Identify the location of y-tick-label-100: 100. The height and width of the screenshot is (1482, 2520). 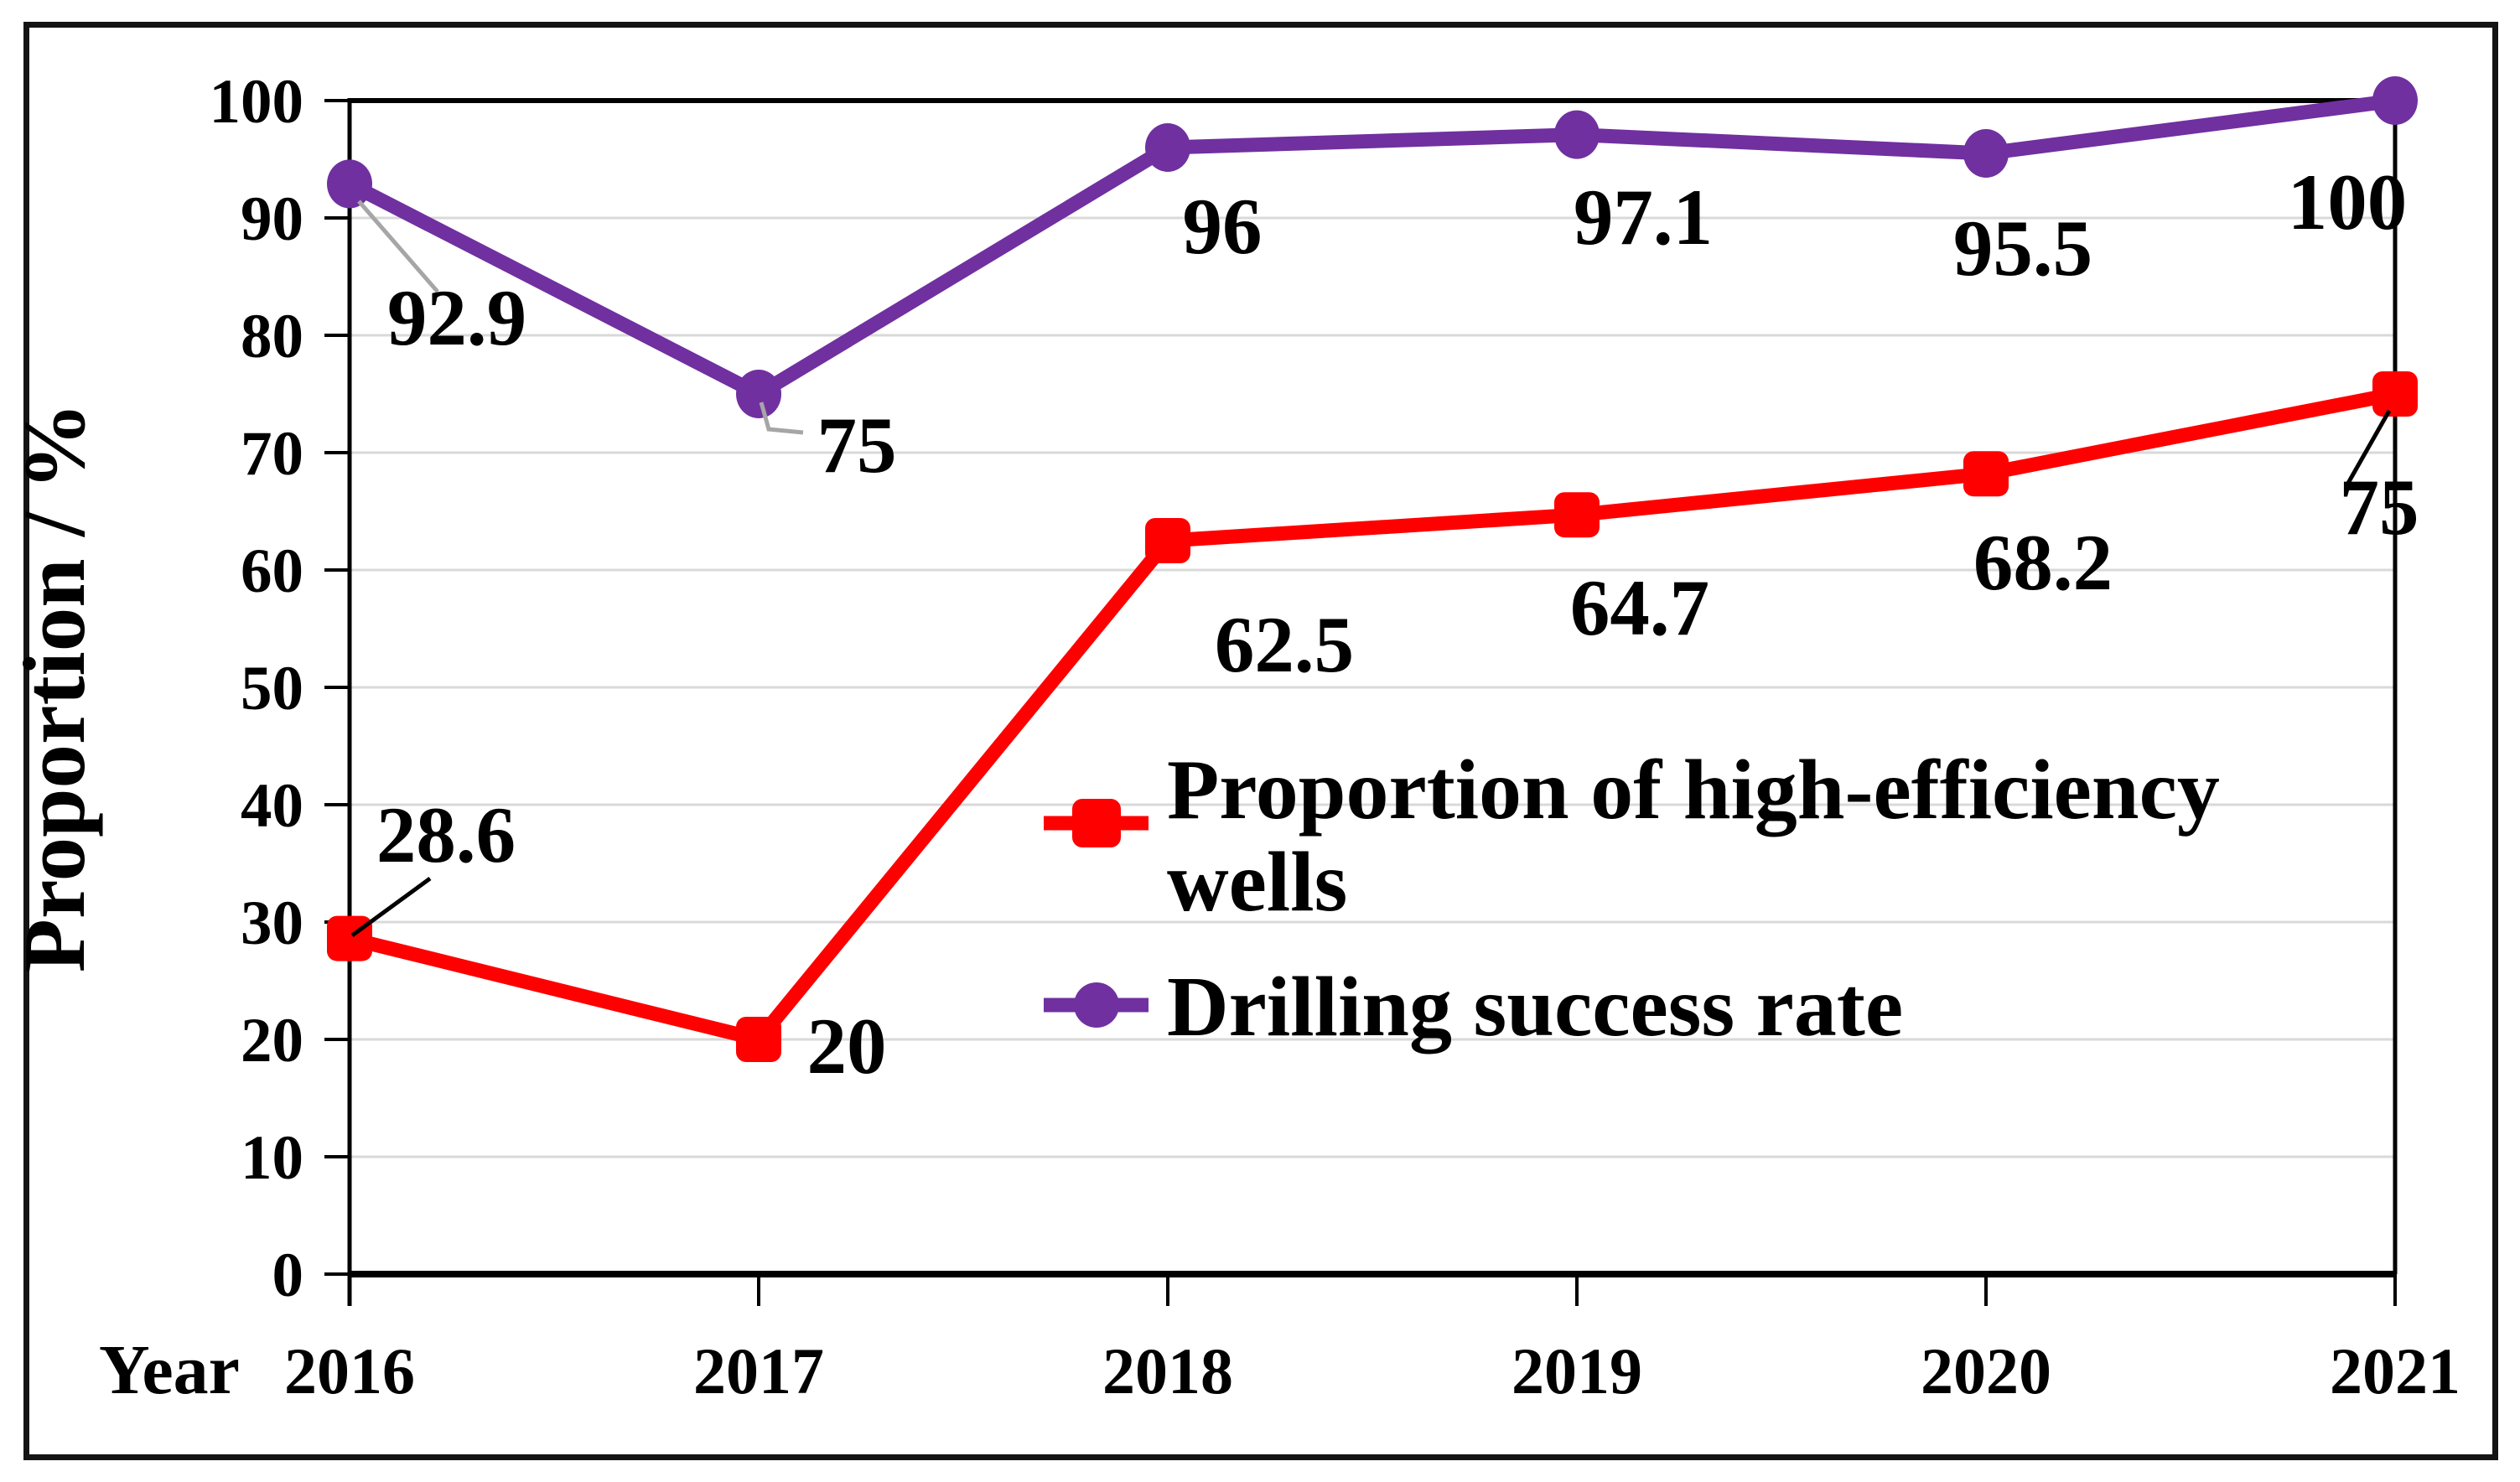
(257, 102).